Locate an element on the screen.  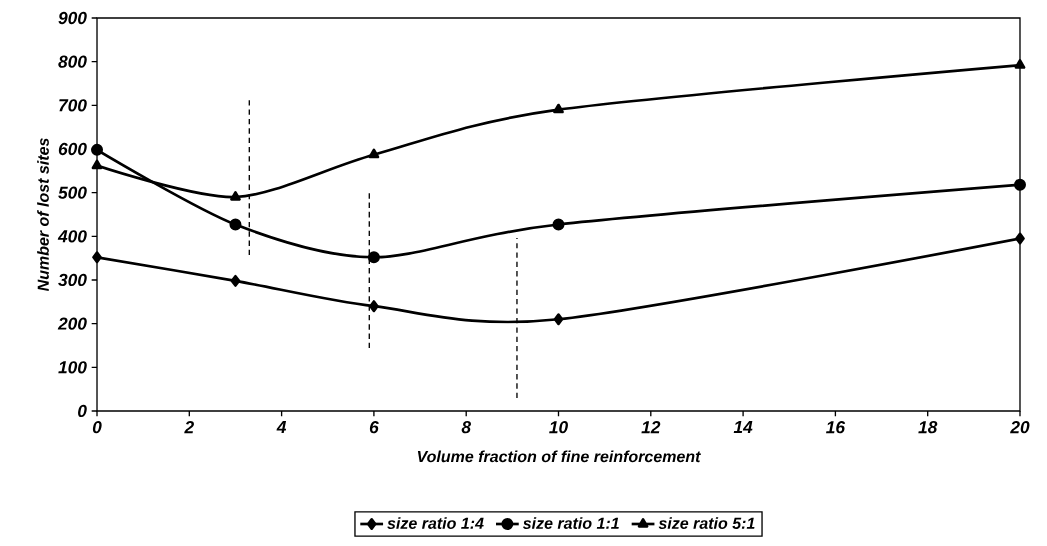
legend-label: size ratio 1:1 is located at coordinates (570, 523).